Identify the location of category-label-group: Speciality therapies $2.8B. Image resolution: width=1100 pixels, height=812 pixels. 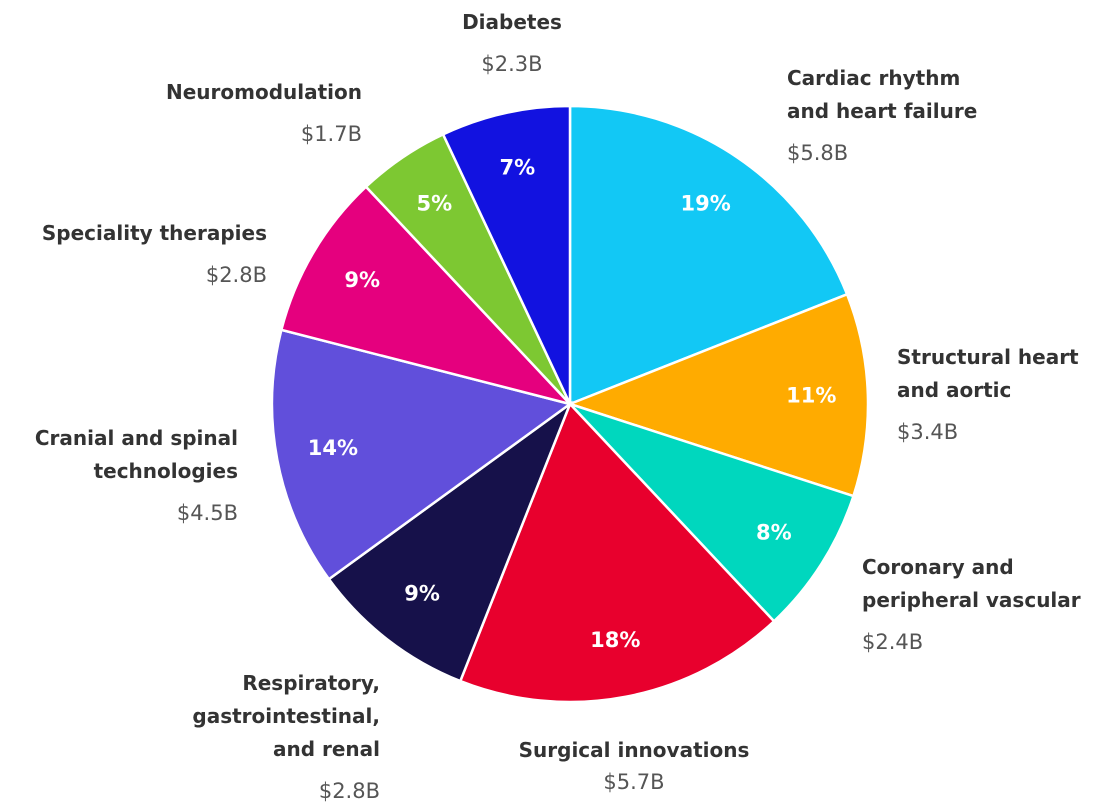
(154, 253).